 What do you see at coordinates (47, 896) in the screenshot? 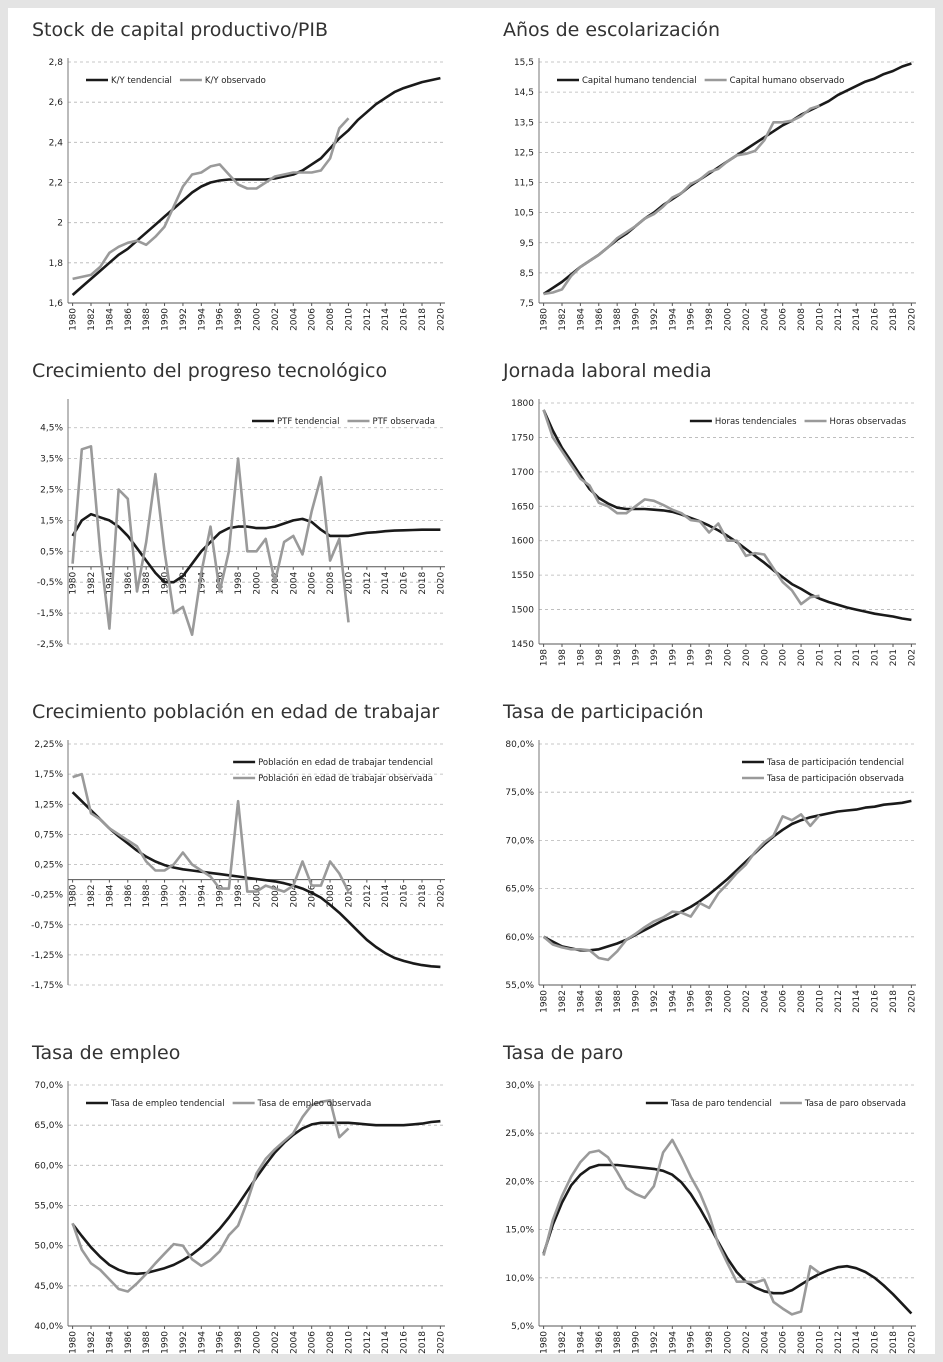
I see `y-tick-label: -0,25%` at bounding box center [47, 896].